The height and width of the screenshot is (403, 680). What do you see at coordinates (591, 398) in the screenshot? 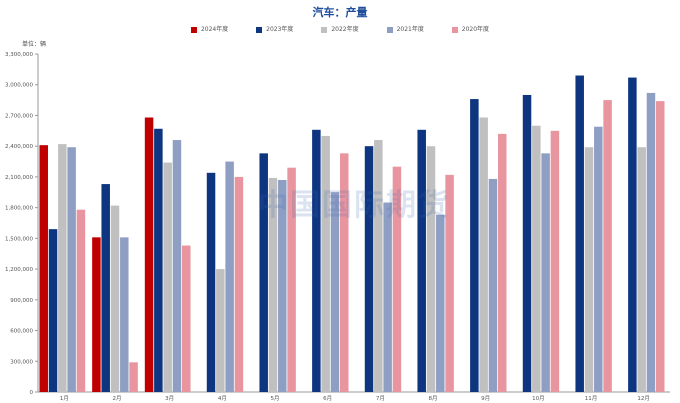
I see `x-tick-label: 11月` at bounding box center [591, 398].